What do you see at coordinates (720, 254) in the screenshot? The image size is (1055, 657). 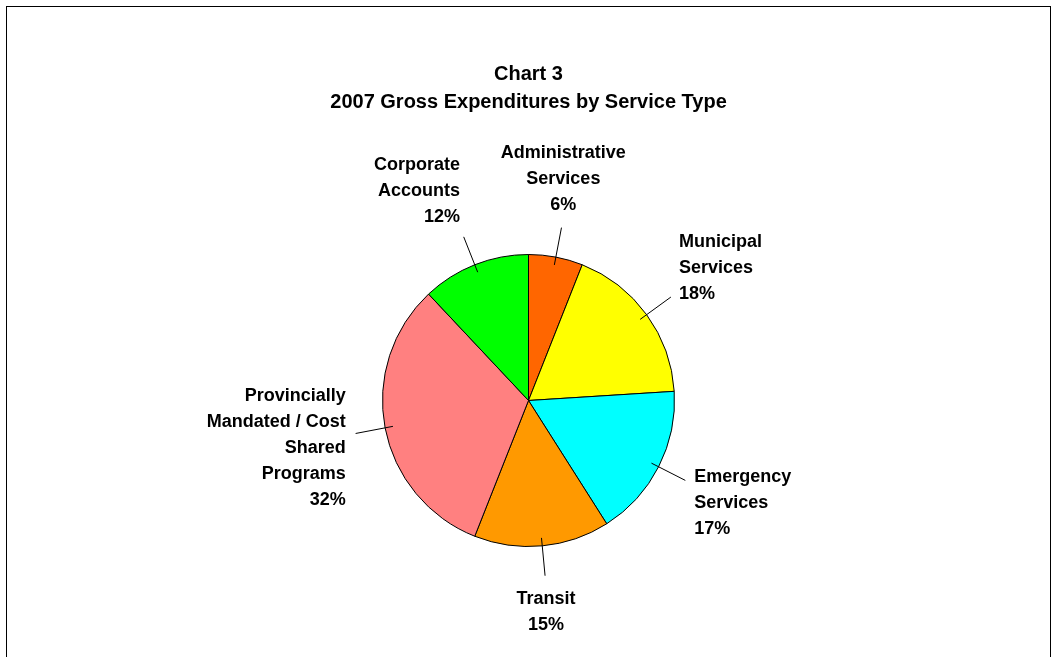 I see `slice-label: Municipal Services` at bounding box center [720, 254].